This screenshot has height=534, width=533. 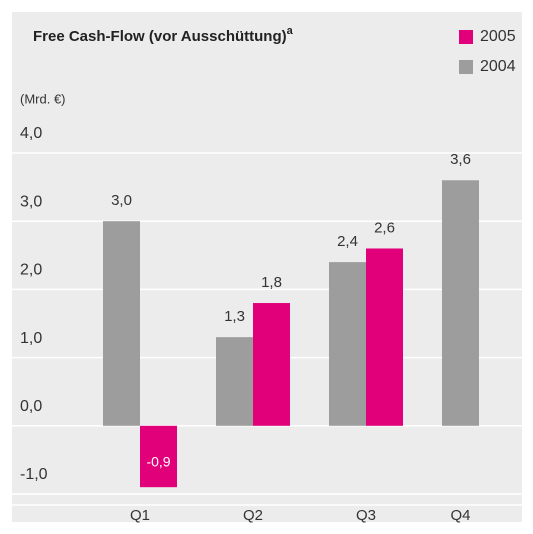 What do you see at coordinates (498, 36) in the screenshot?
I see `legend-label: 2005` at bounding box center [498, 36].